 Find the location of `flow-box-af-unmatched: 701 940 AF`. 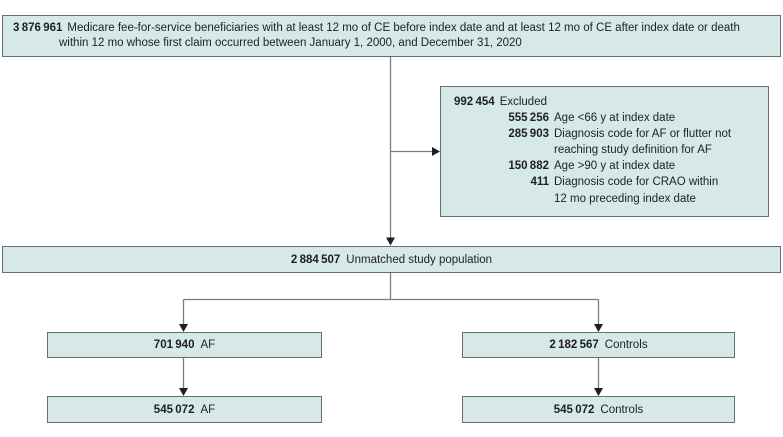

flow-box-af-unmatched: 701 940 AF is located at coordinates (184, 345).